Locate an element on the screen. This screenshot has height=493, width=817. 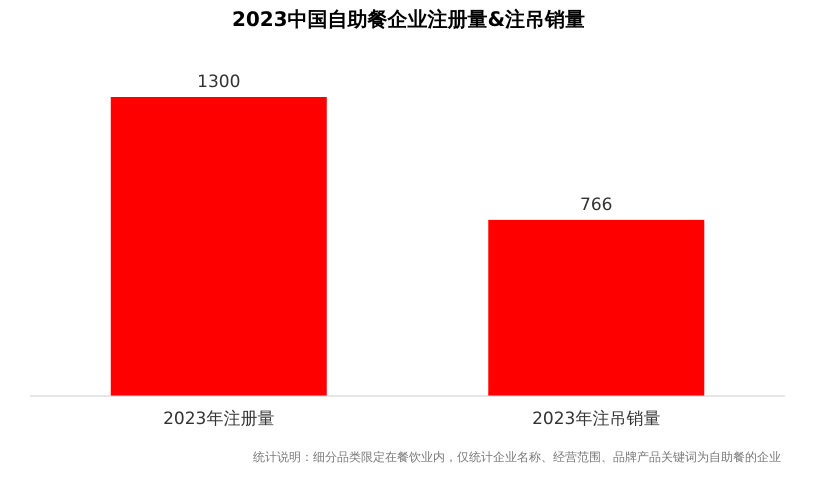
chart-title: 2023中国自助餐企业注册量&注吊销量 is located at coordinates (408, 19).